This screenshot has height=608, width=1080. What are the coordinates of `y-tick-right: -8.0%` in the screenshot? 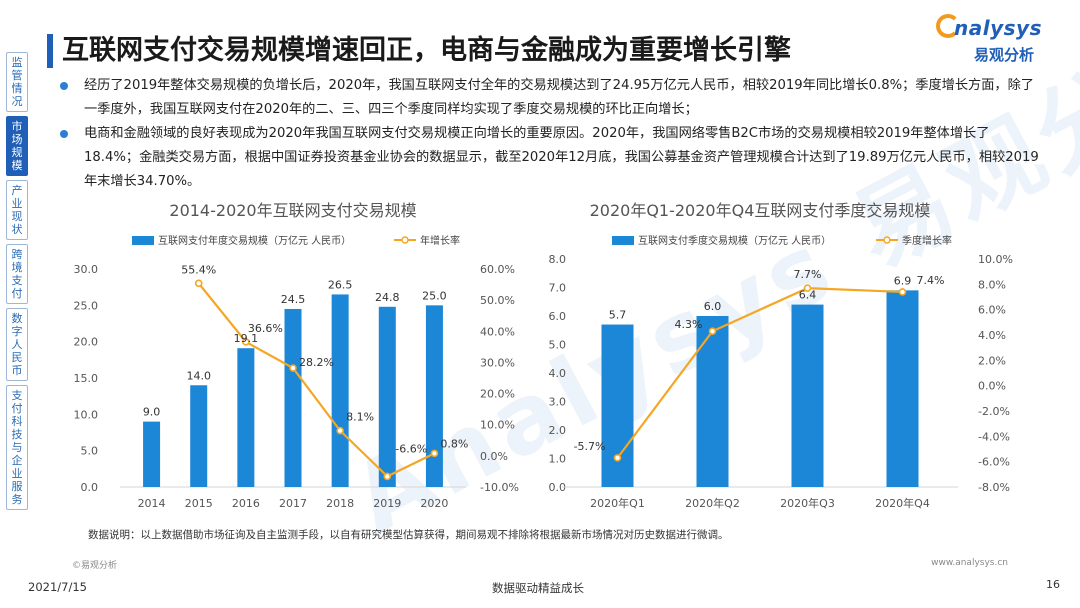 It's located at (994, 487).